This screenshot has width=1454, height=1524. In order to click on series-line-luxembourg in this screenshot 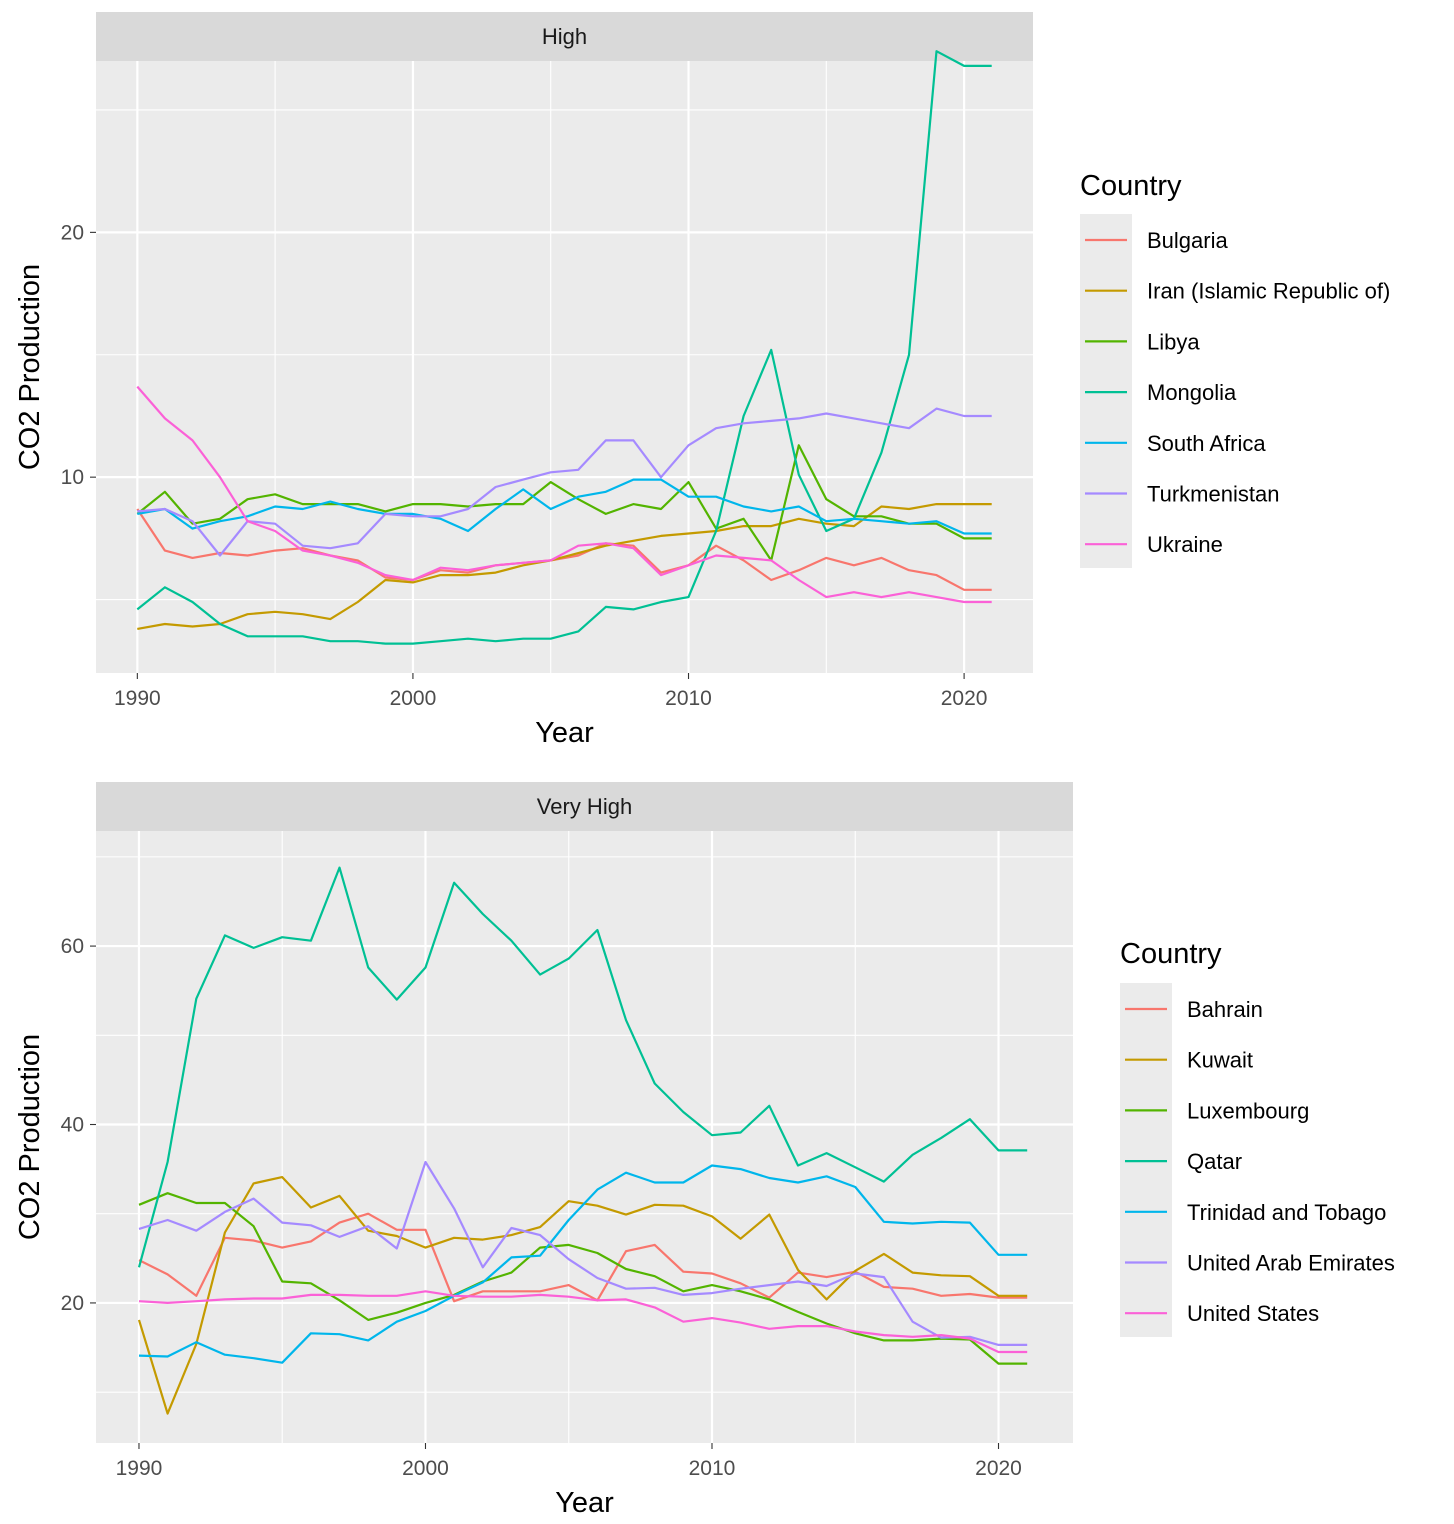, I will do `click(583, 1278)`.